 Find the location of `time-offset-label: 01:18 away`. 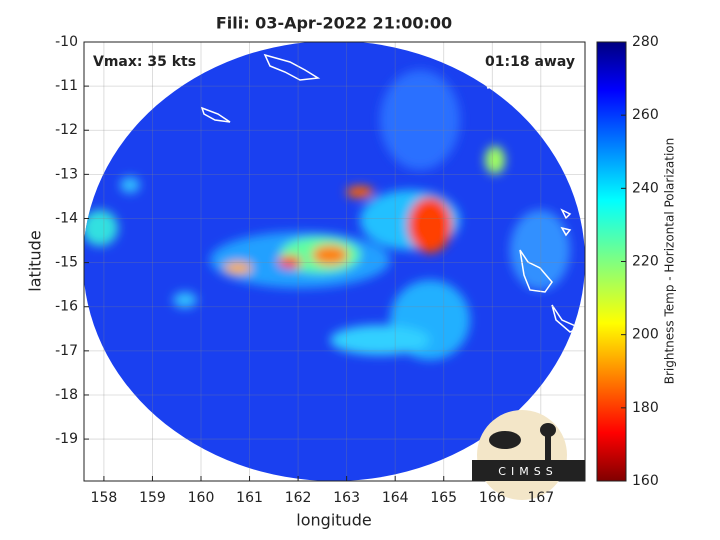

time-offset-label: 01:18 away is located at coordinates (530, 62).